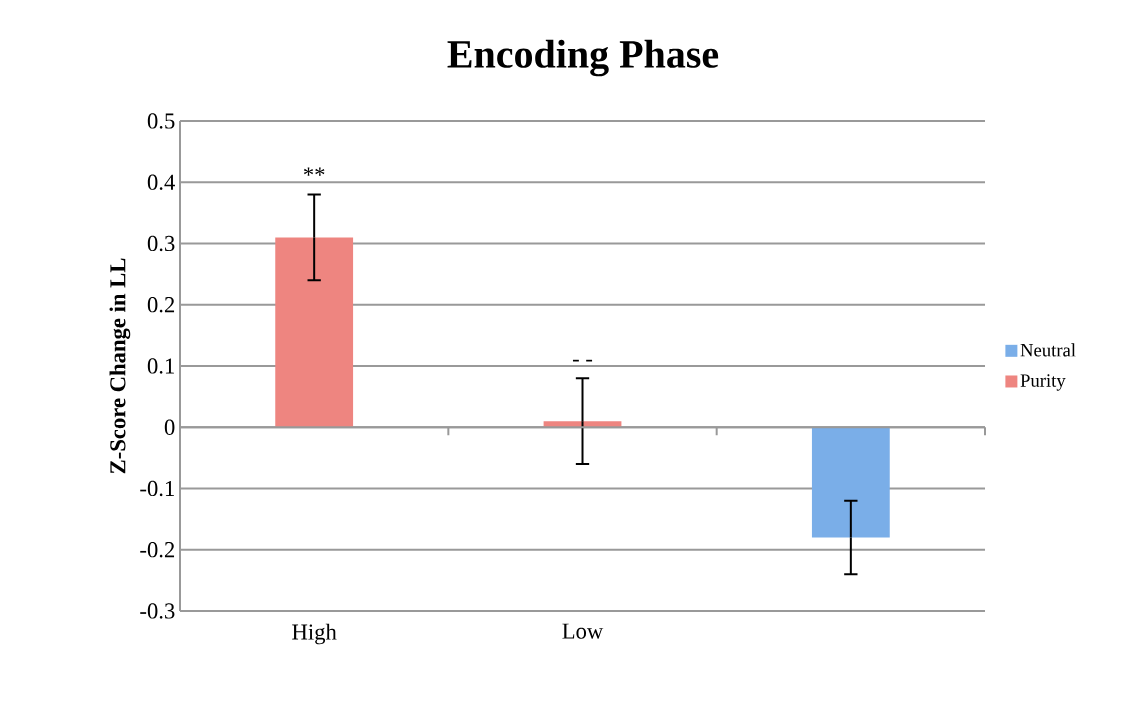  I want to click on y-axis-title: Z-Score Change in LL, so click(120, 366).